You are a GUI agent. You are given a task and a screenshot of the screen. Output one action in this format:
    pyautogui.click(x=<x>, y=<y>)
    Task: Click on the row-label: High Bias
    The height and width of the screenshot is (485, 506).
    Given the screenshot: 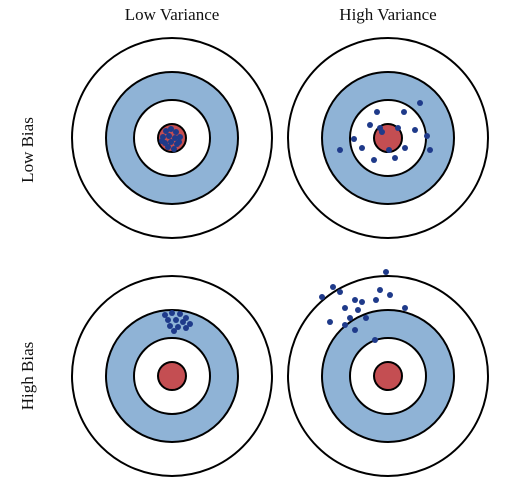 What is the action you would take?
    pyautogui.click(x=27, y=376)
    